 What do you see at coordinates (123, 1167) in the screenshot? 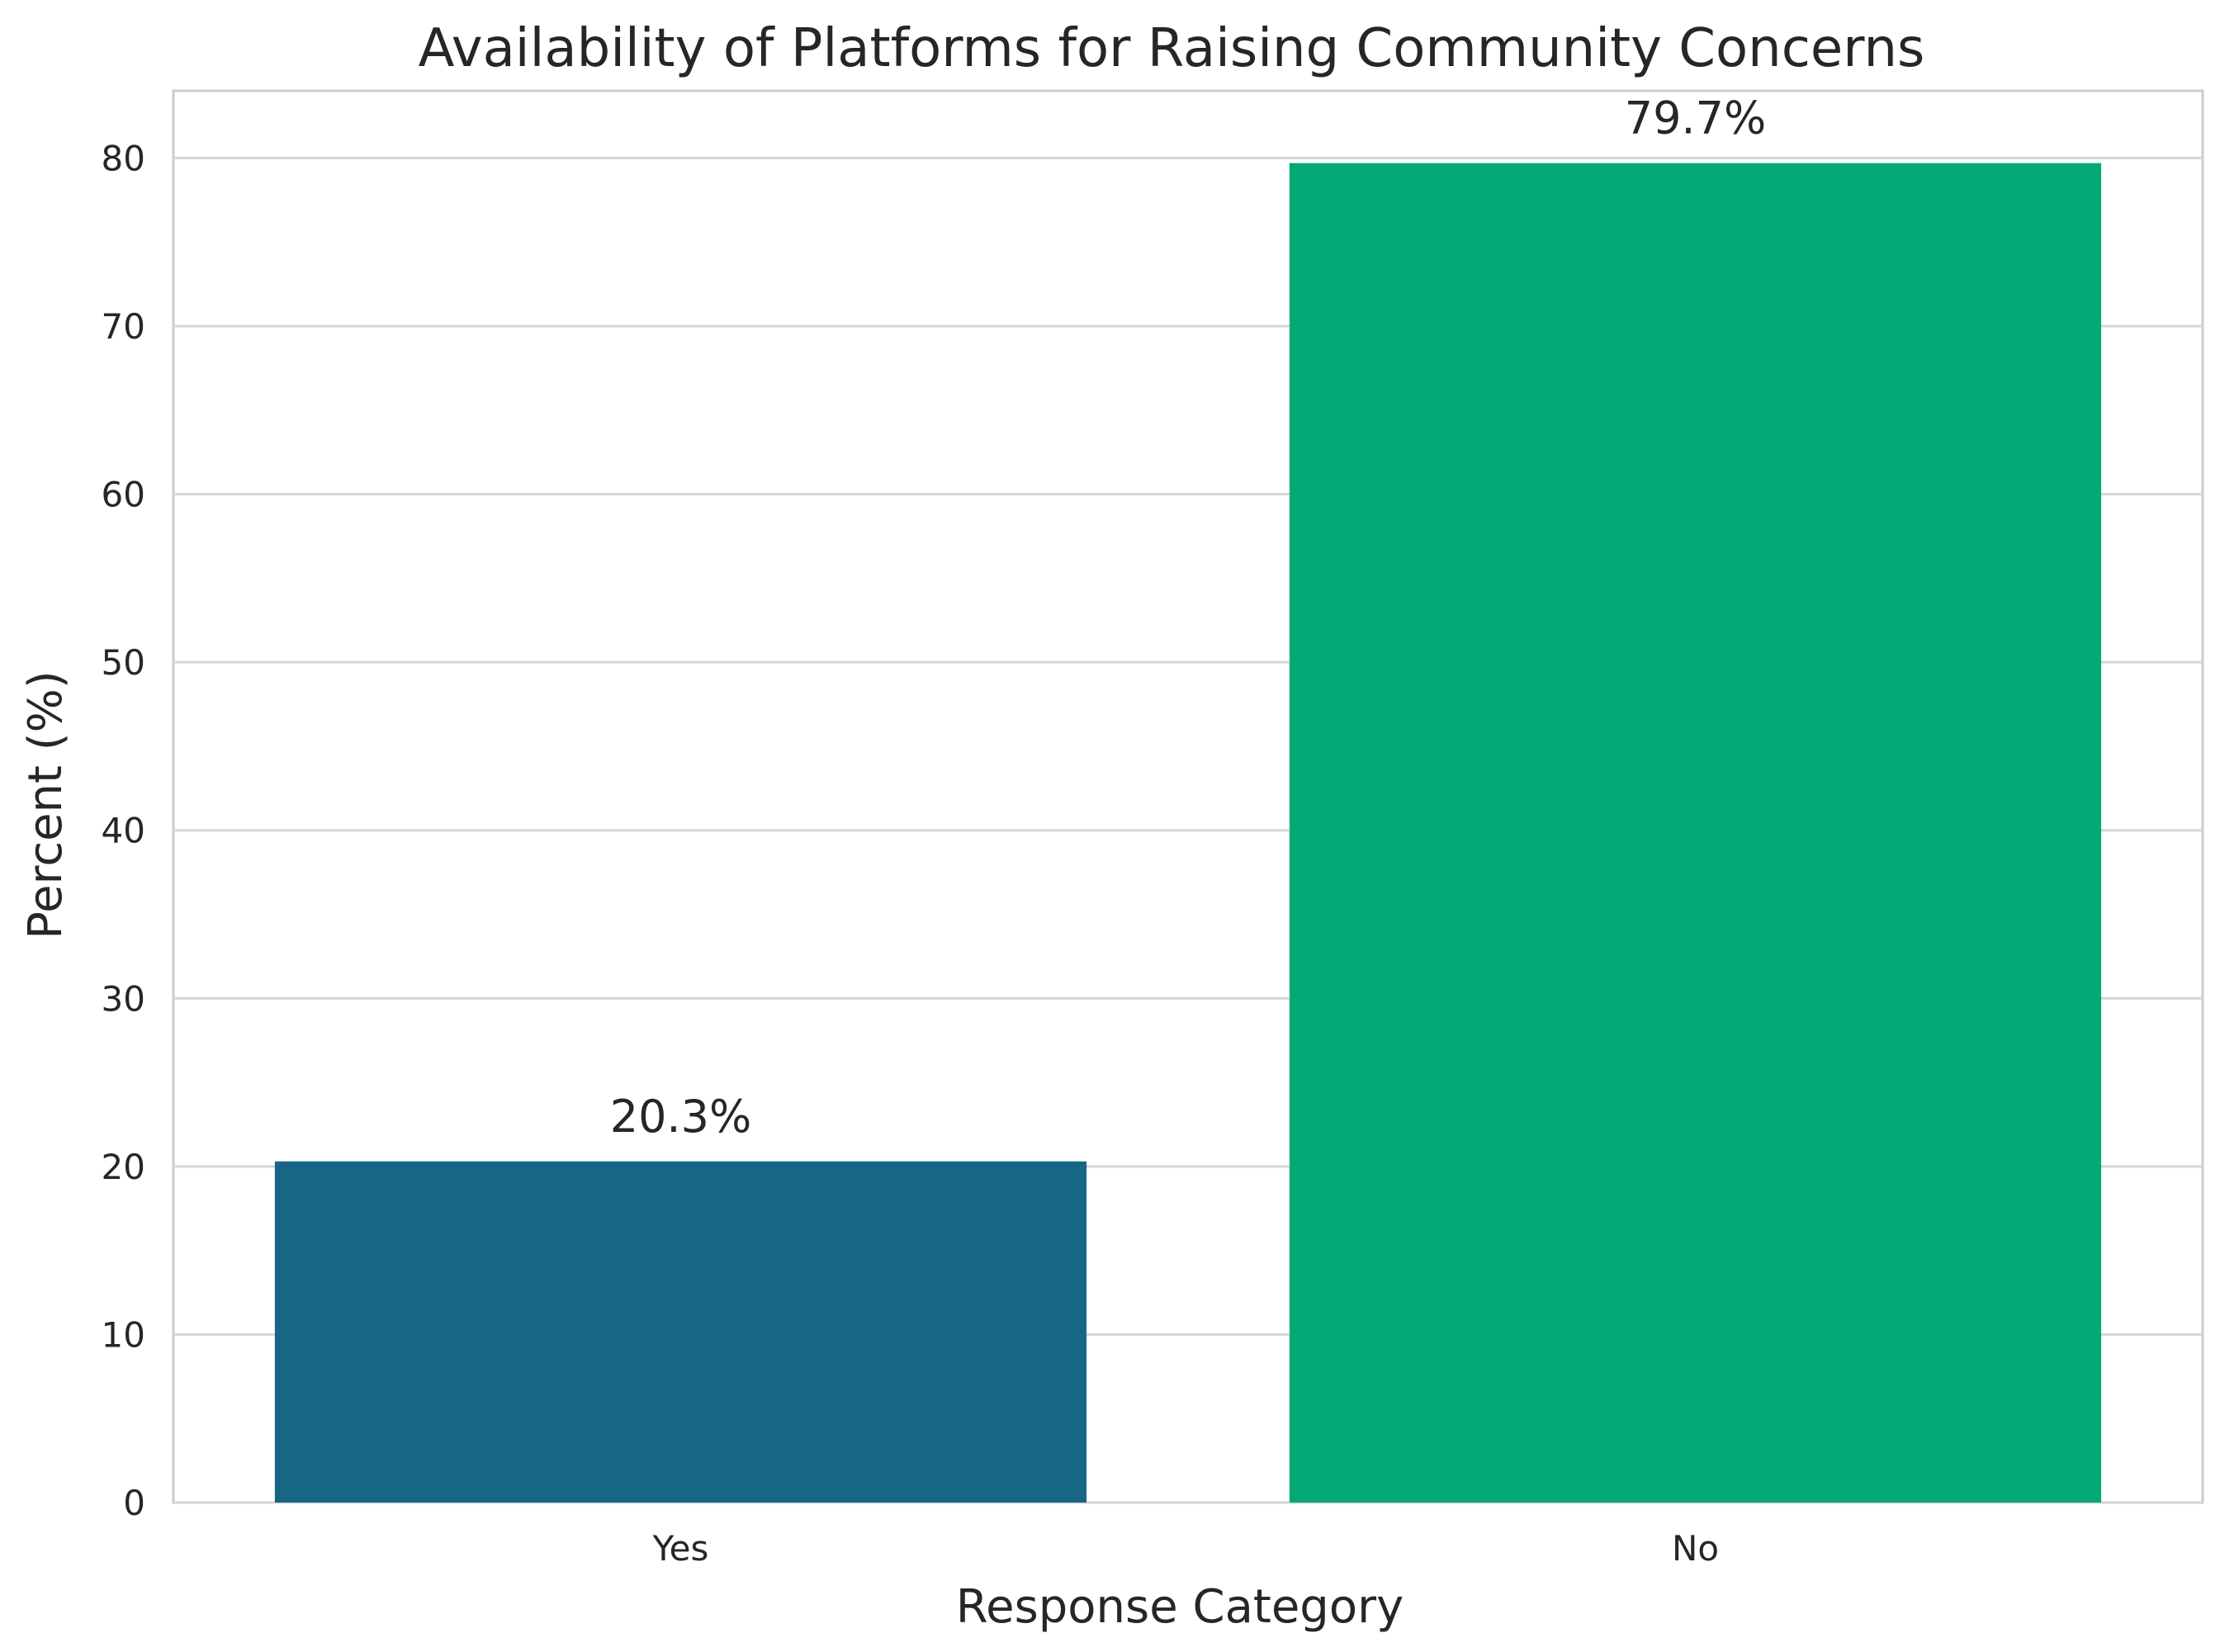
I see `y-tick-label: 20` at bounding box center [123, 1167].